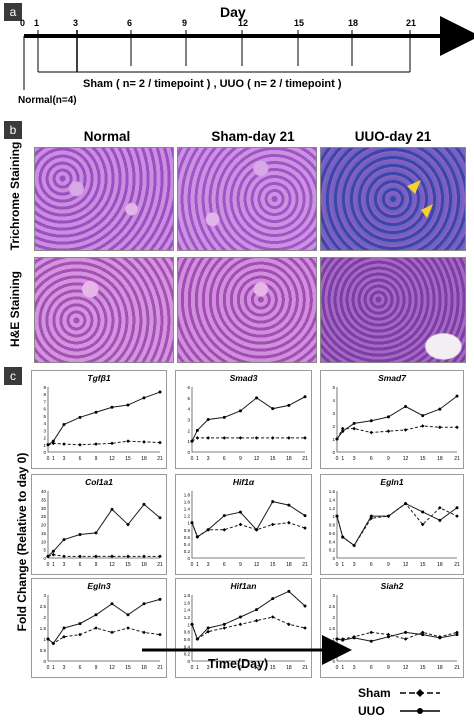 The width and height of the screenshot is (474, 724). Describe the element at coordinates (15, 196) in the screenshot. I see `row-title-trichrome: Trichrome Staining` at that location.